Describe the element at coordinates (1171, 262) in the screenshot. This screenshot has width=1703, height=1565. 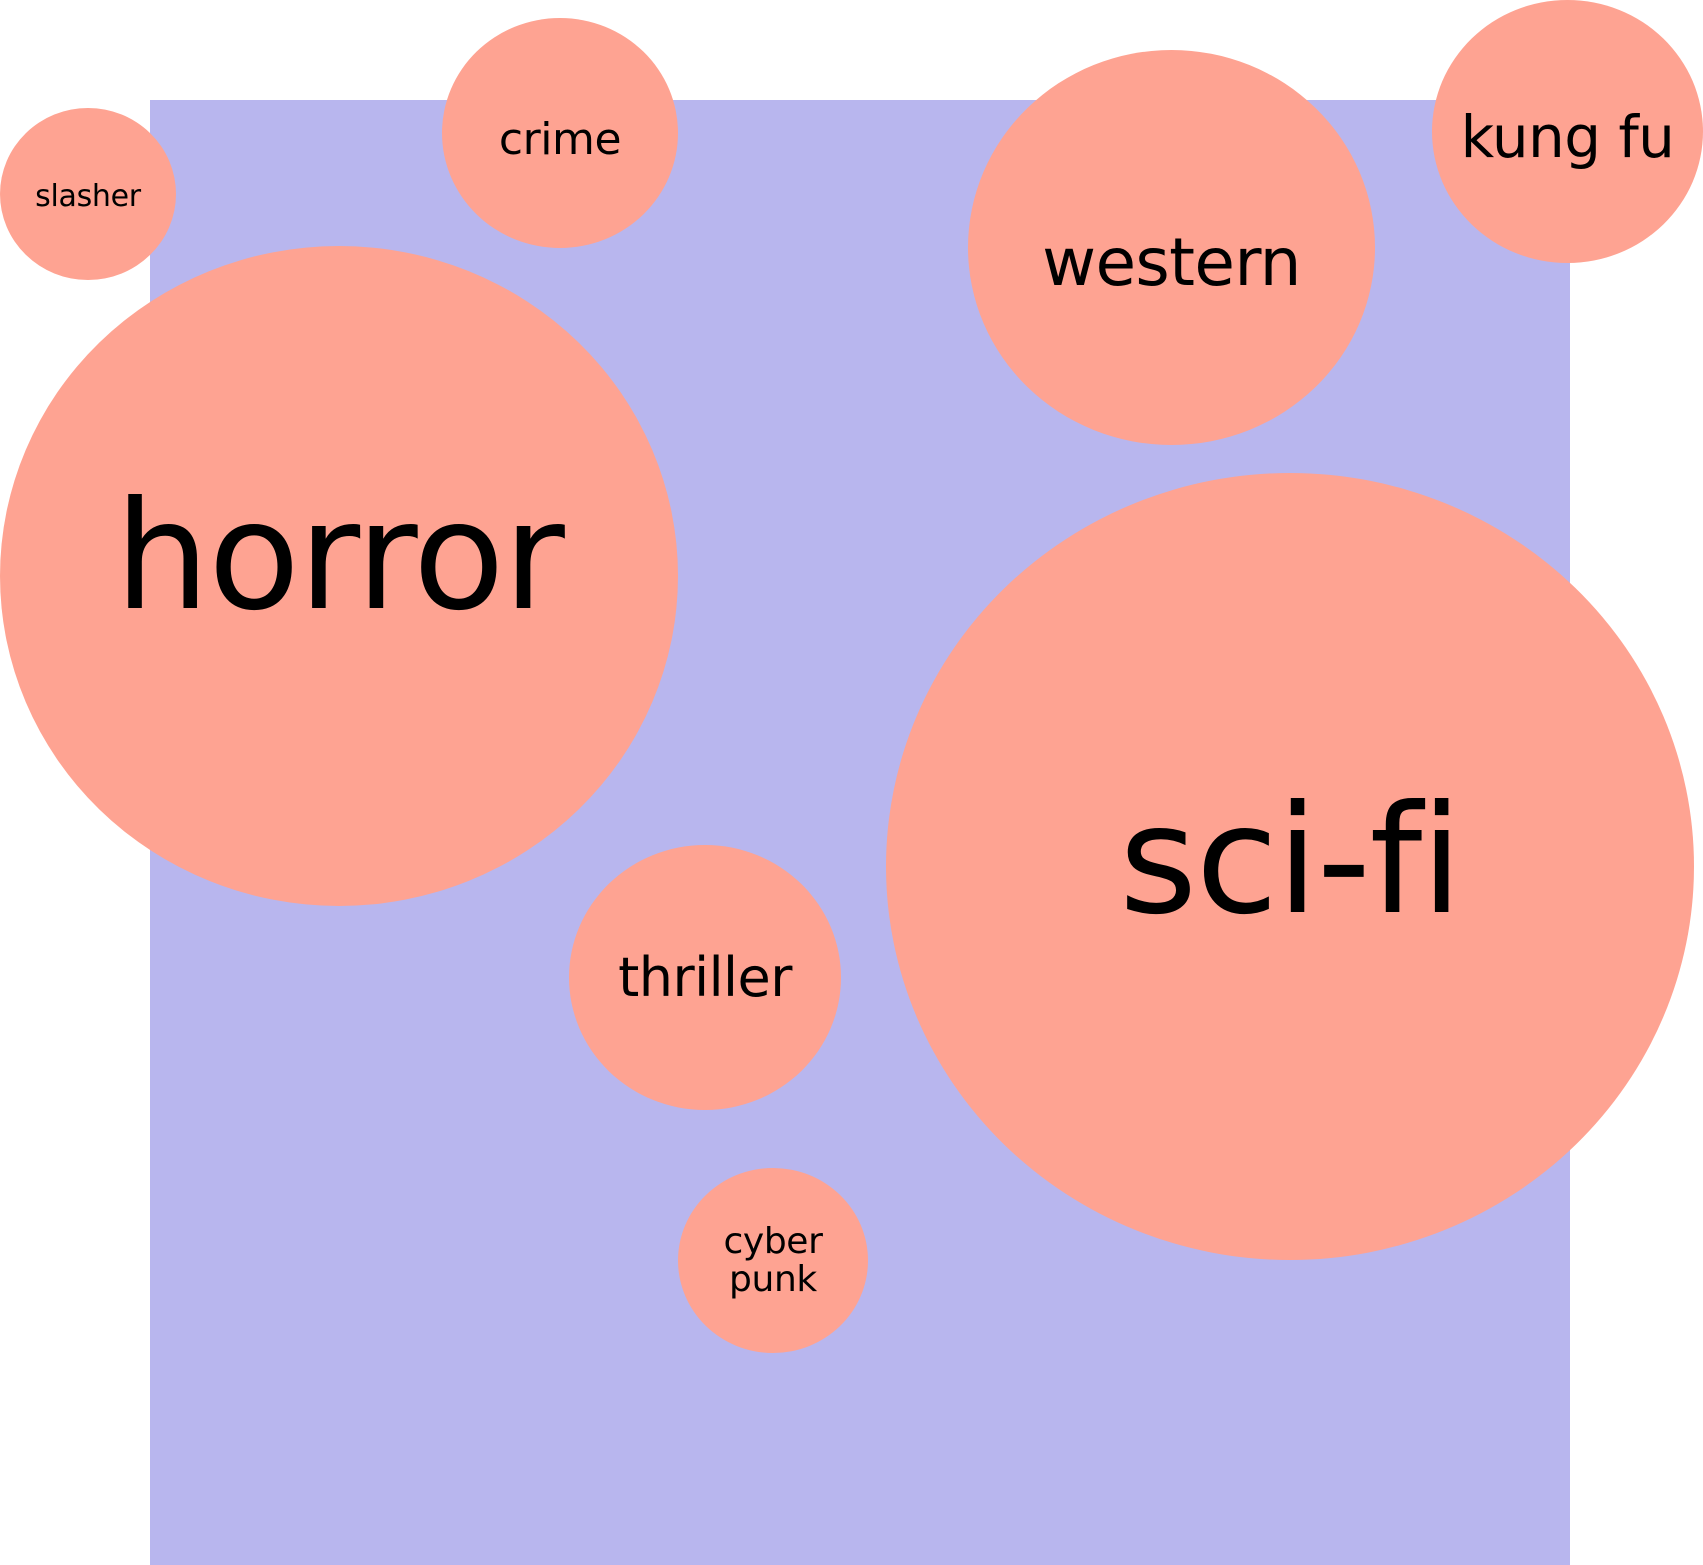
I see `bubble-label-western: western` at that location.